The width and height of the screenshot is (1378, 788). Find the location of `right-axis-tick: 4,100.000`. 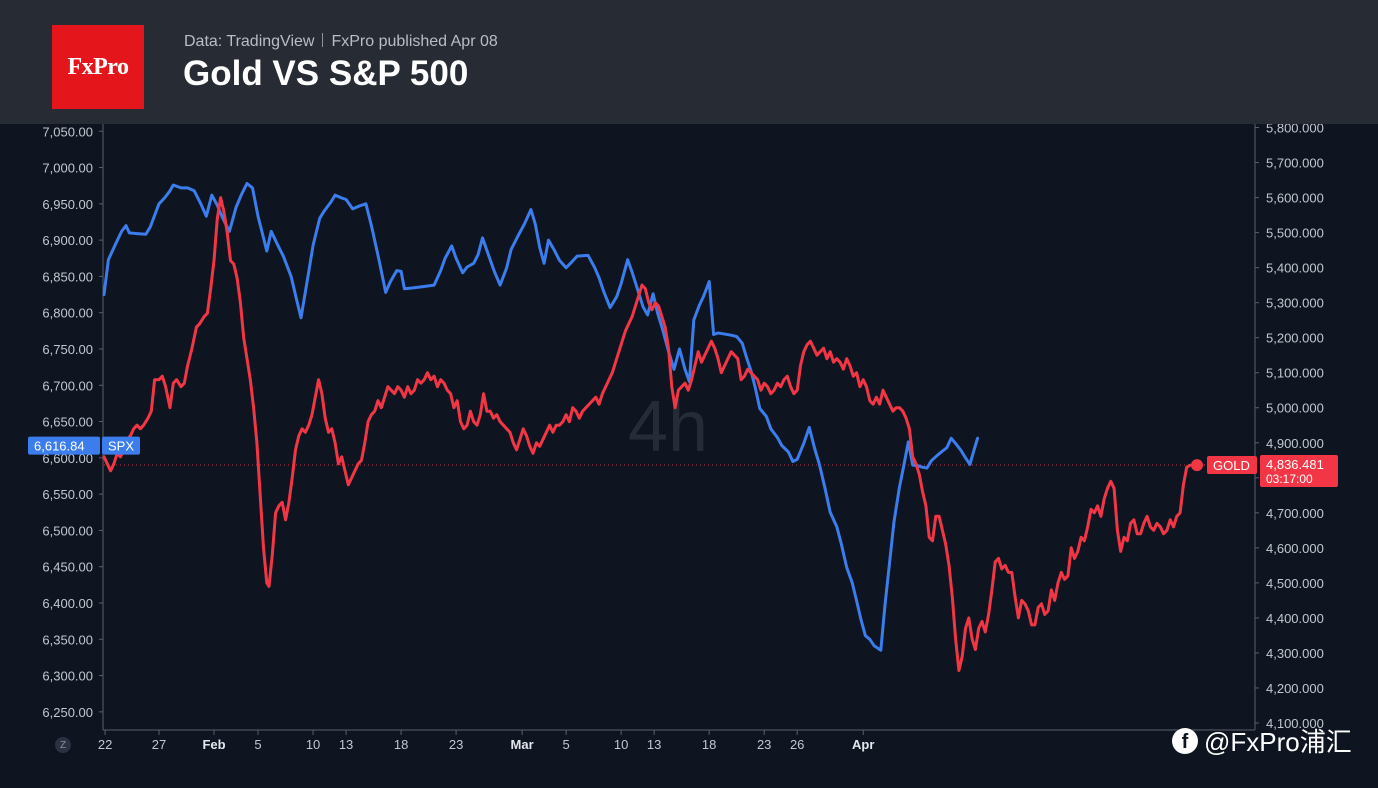

right-axis-tick: 4,100.000 is located at coordinates (1295, 723).